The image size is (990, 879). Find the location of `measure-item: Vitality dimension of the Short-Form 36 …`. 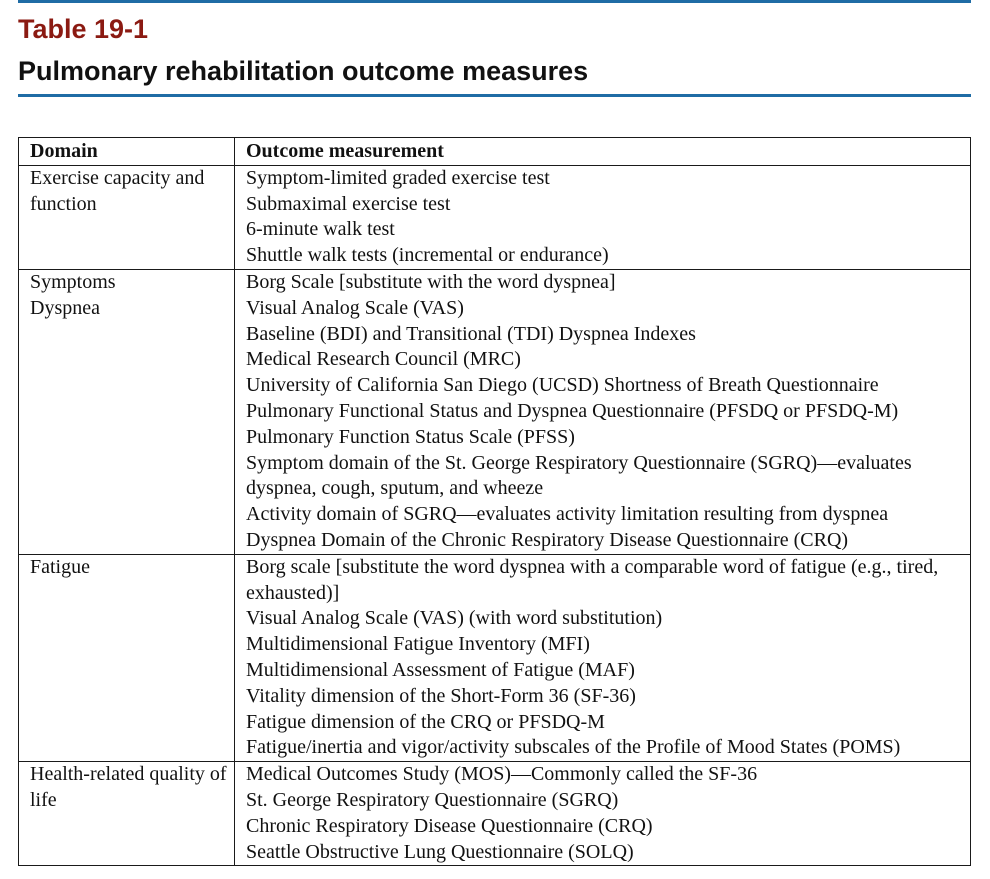

measure-item: Vitality dimension of the Short-Form 36 … is located at coordinates (441, 695).